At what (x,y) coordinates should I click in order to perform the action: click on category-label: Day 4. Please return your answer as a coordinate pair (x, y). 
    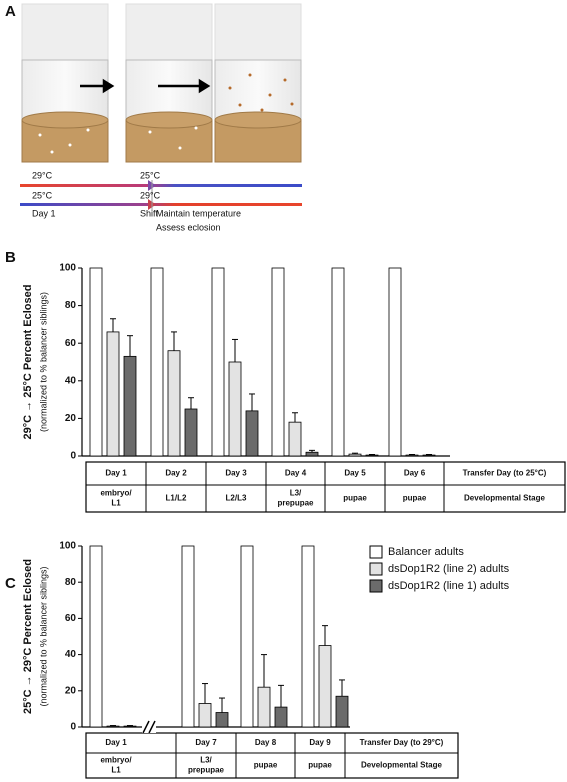
    Looking at the image, I should click on (296, 473).